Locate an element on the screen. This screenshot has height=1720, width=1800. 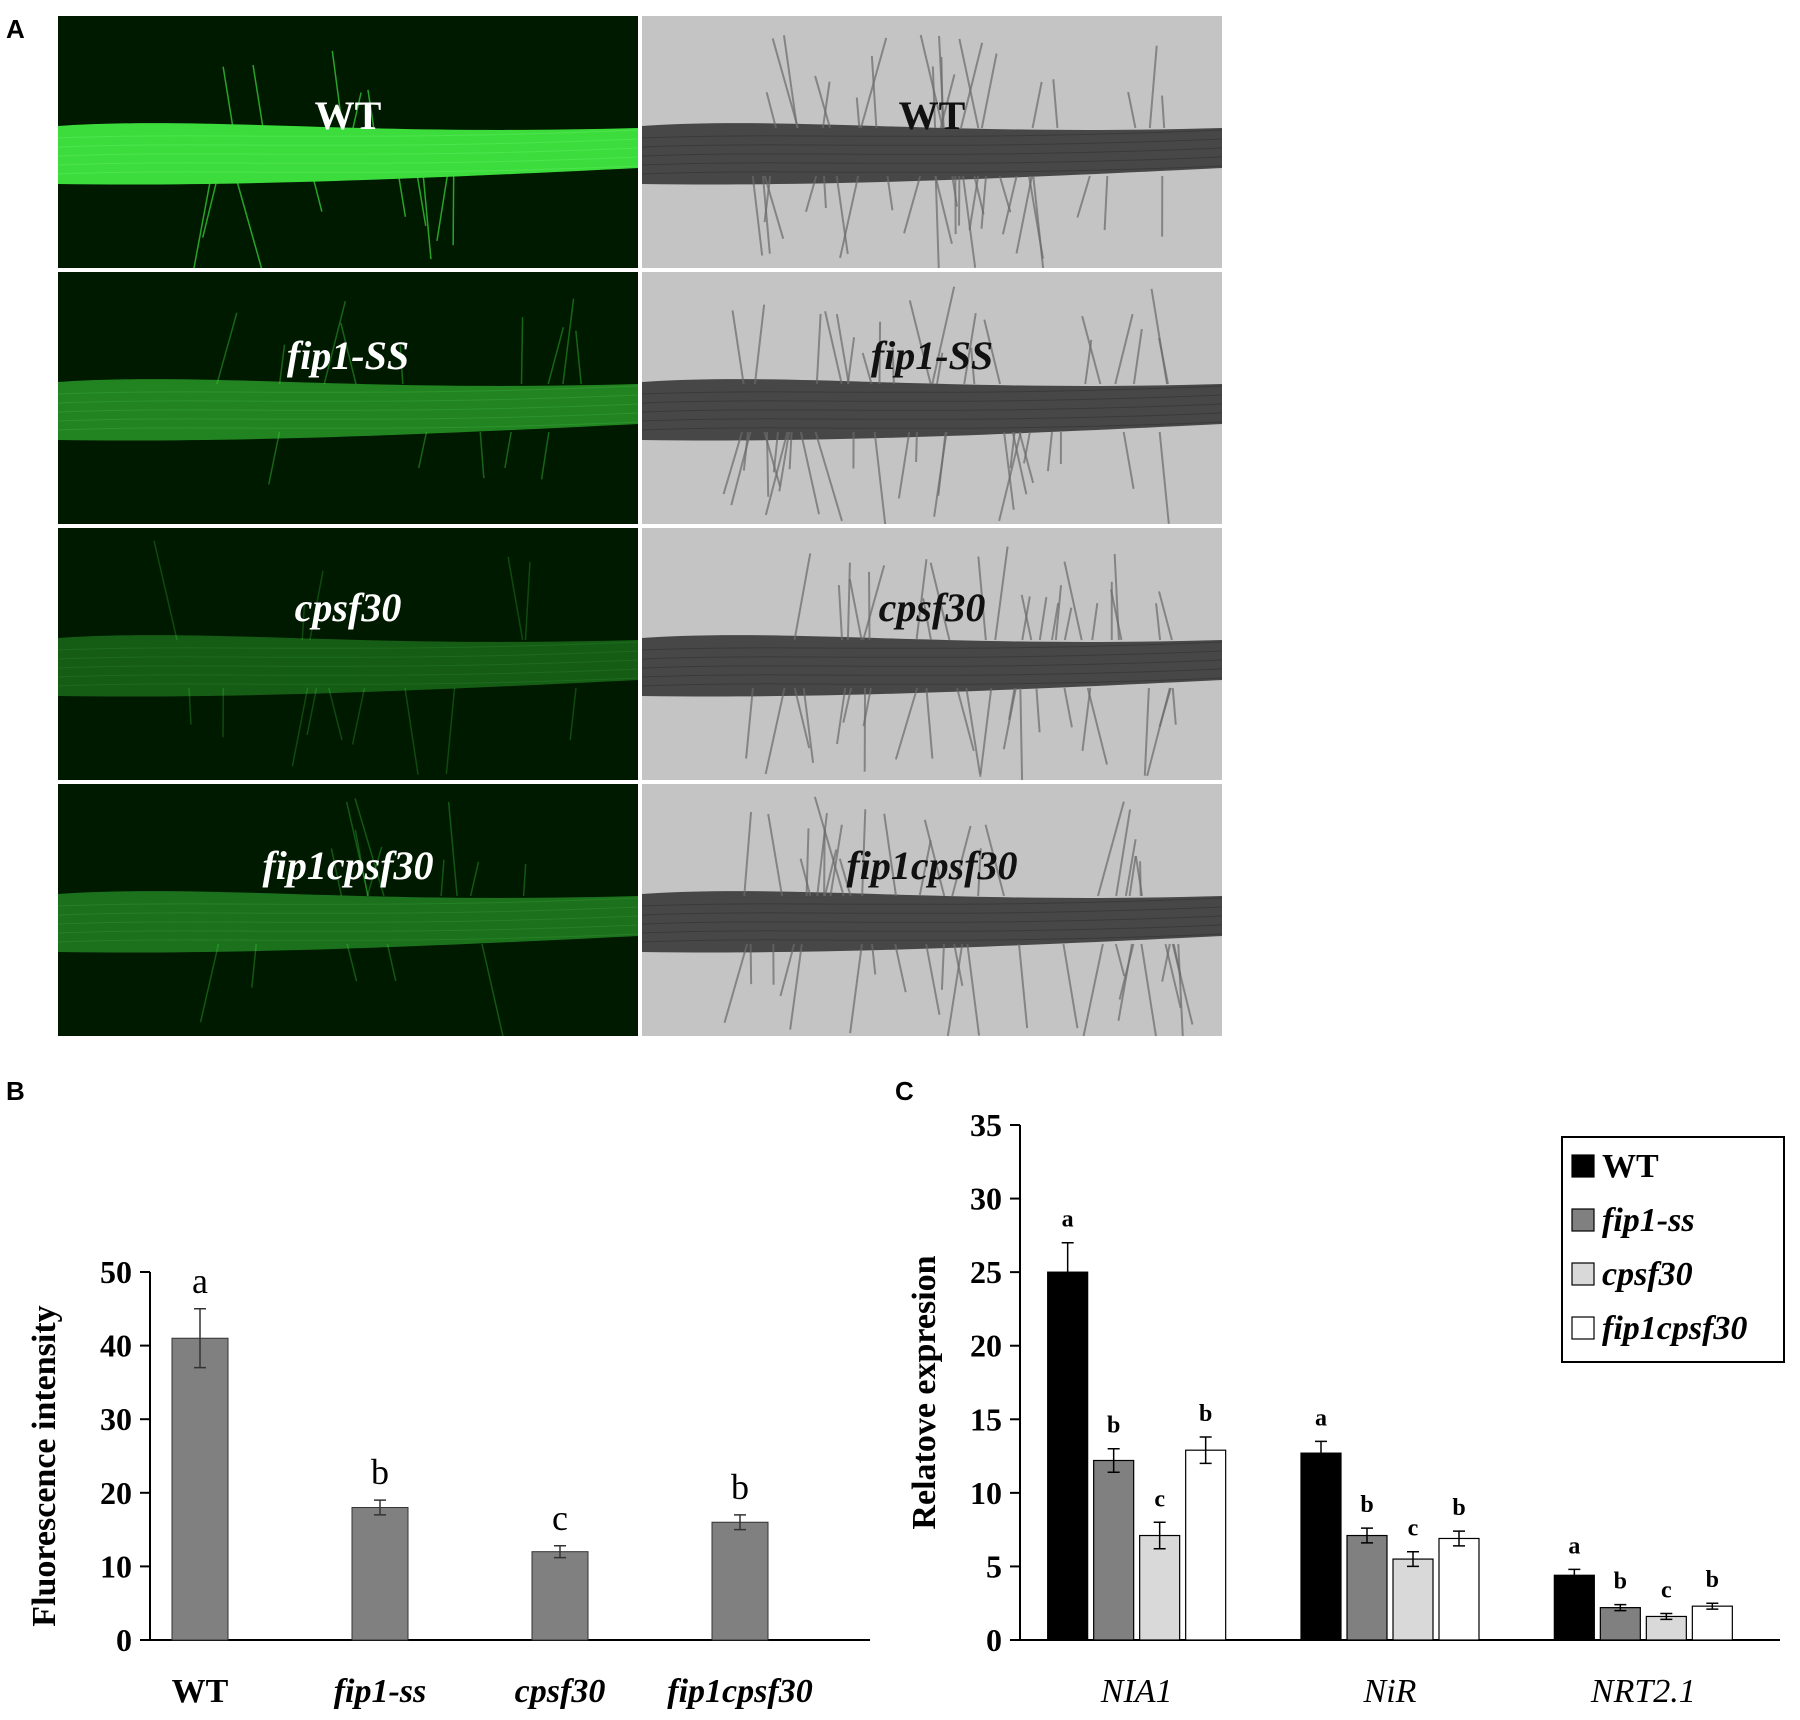
genotype-label: WT is located at coordinates (932, 115).